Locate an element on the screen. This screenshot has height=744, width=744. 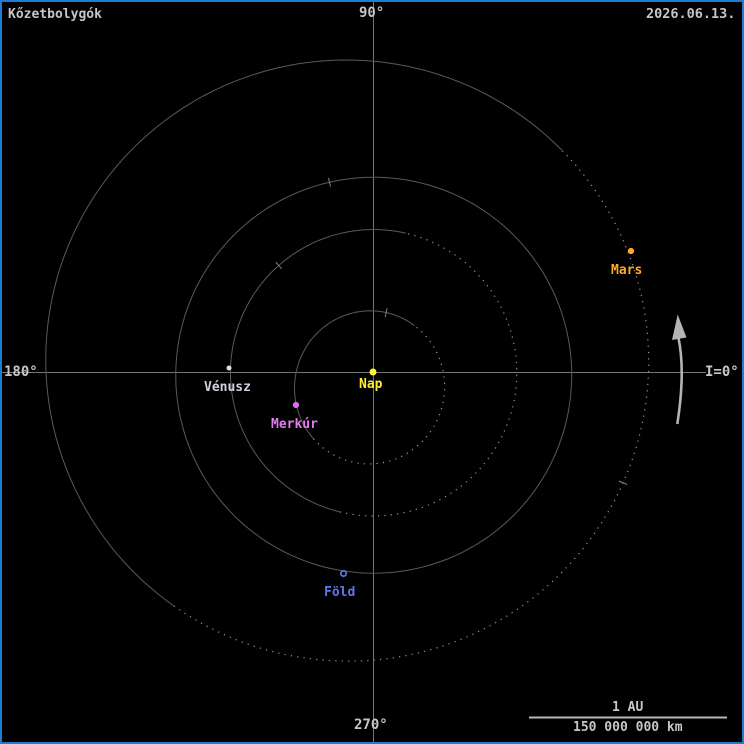
axis-label-0: I=0° is located at coordinates (722, 372).